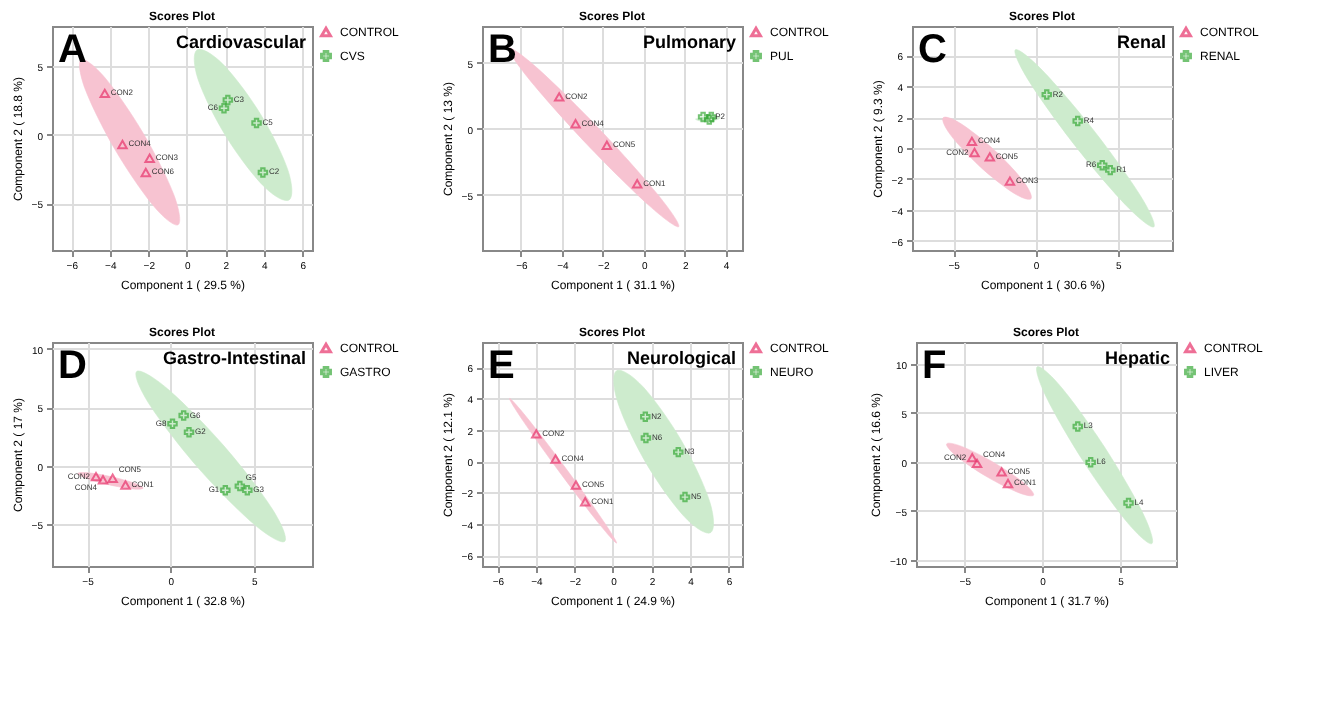 The image size is (1338, 714). What do you see at coordinates (681, 358) in the screenshot?
I see `annotation: Neurological` at bounding box center [681, 358].